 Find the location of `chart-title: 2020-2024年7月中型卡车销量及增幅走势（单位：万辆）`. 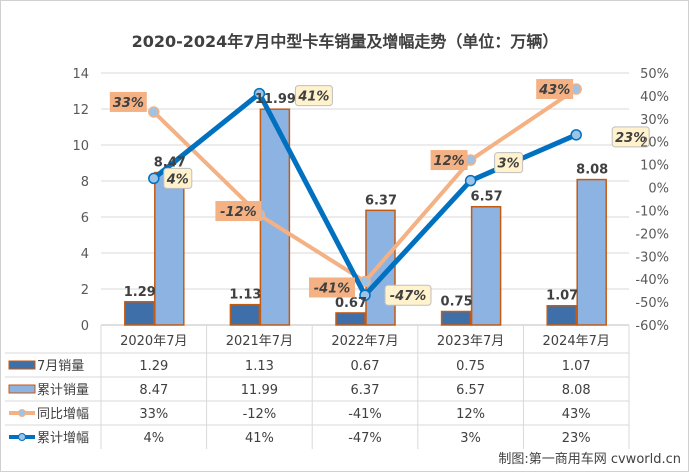

chart-title: 2020-2024年7月中型卡车销量及增幅走势（单位：万辆） is located at coordinates (345, 41).